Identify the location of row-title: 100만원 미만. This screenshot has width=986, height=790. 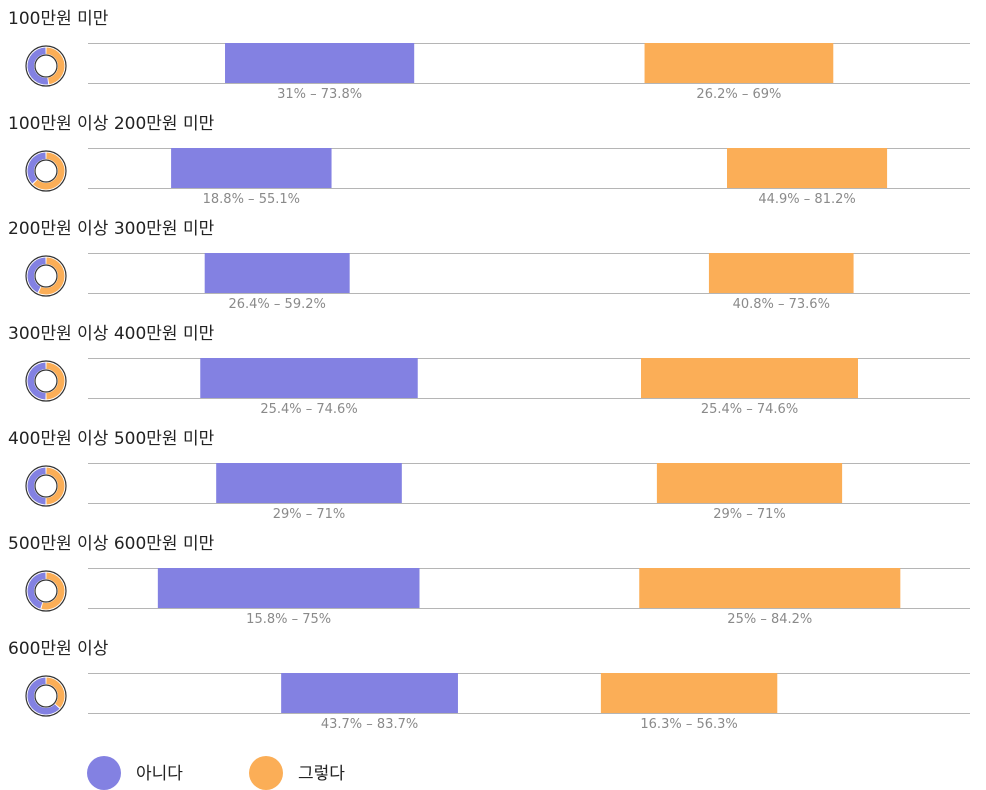
(58, 19).